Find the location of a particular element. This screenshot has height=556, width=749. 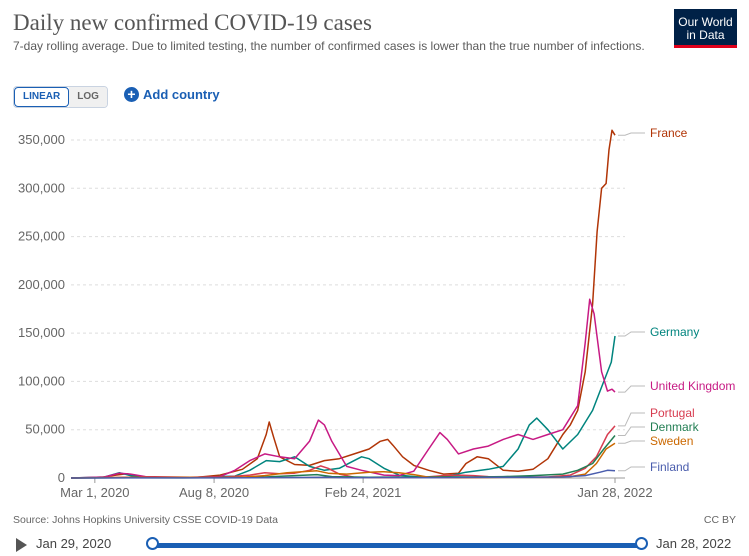

logo-line-1: Our World is located at coordinates (705, 22).